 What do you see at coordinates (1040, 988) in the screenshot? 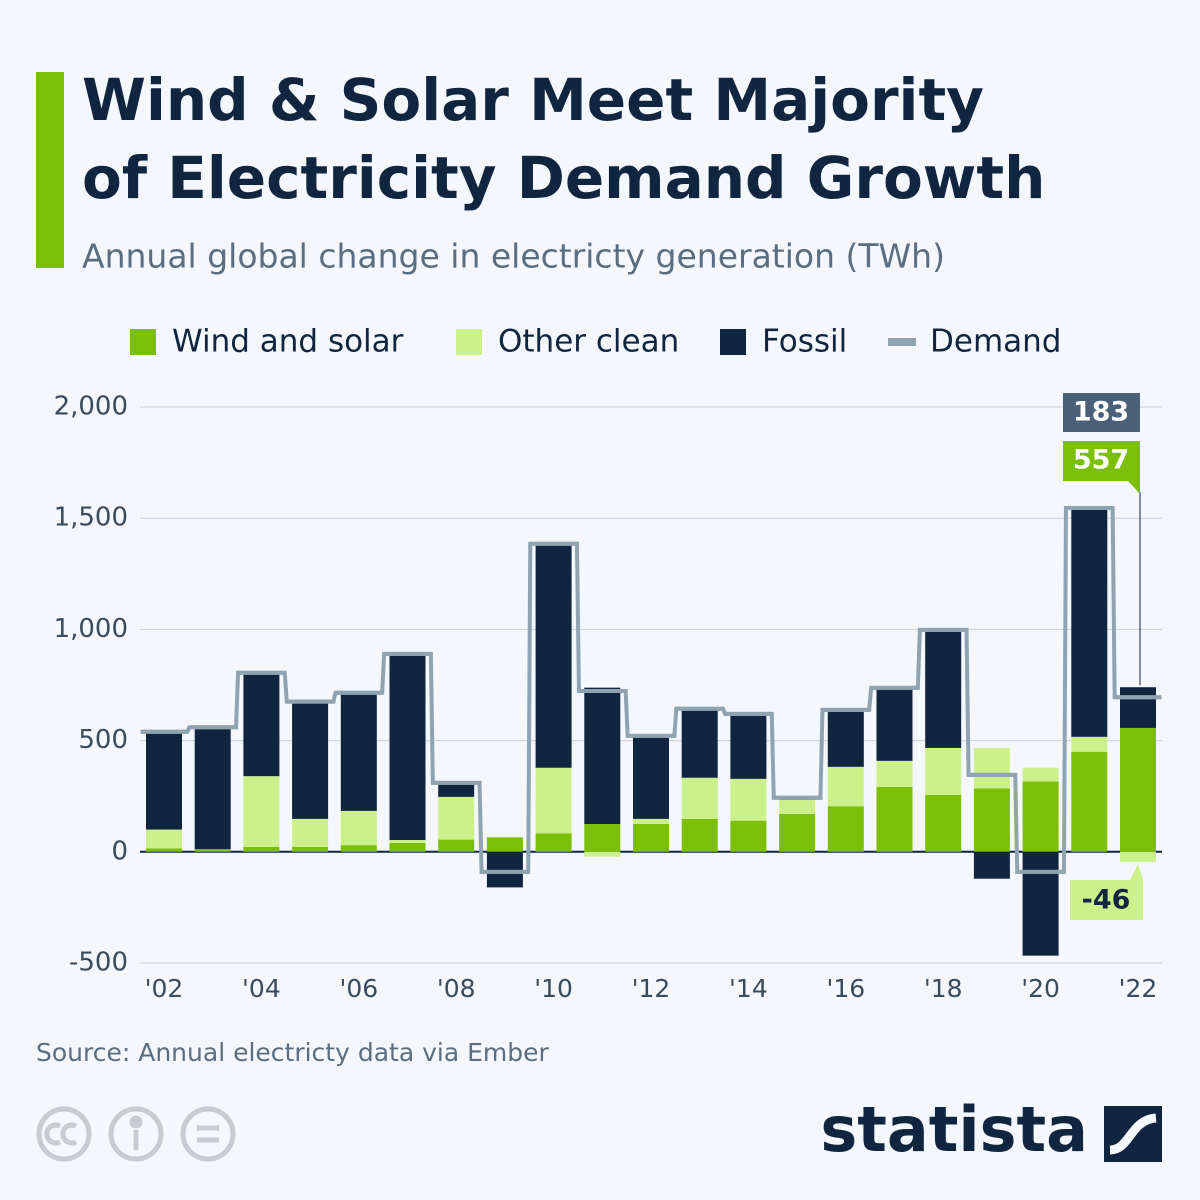
I see `x-tick-label: '20` at bounding box center [1040, 988].